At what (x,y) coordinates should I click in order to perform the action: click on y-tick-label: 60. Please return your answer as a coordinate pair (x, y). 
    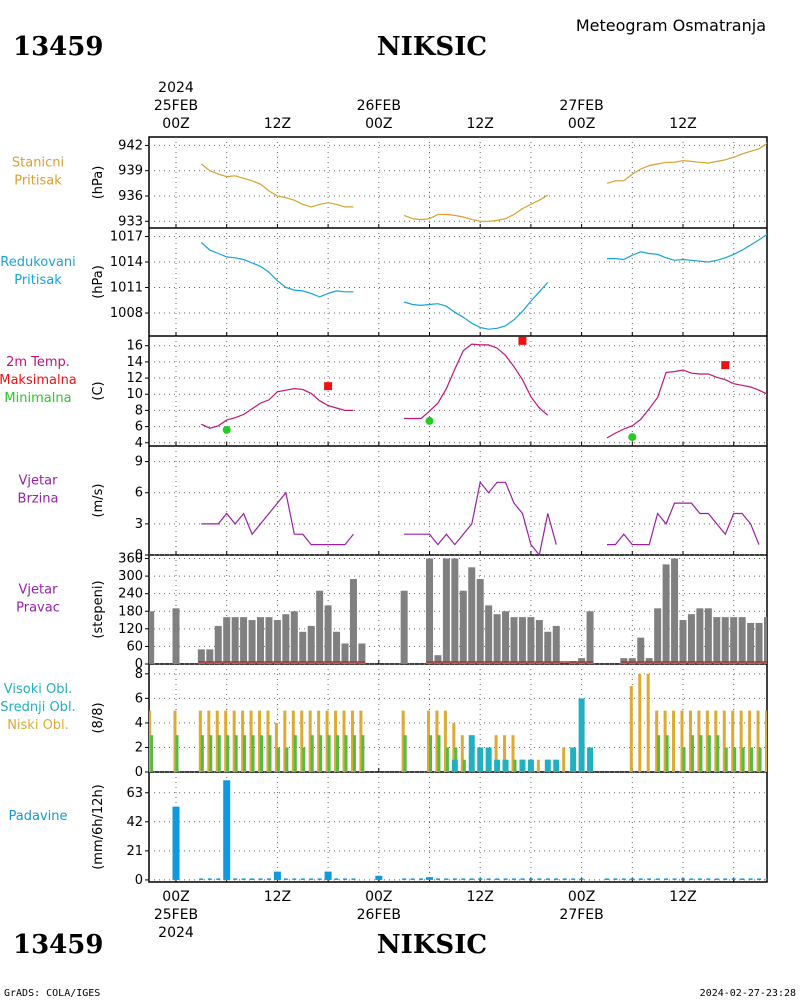
    Looking at the image, I should click on (134, 646).